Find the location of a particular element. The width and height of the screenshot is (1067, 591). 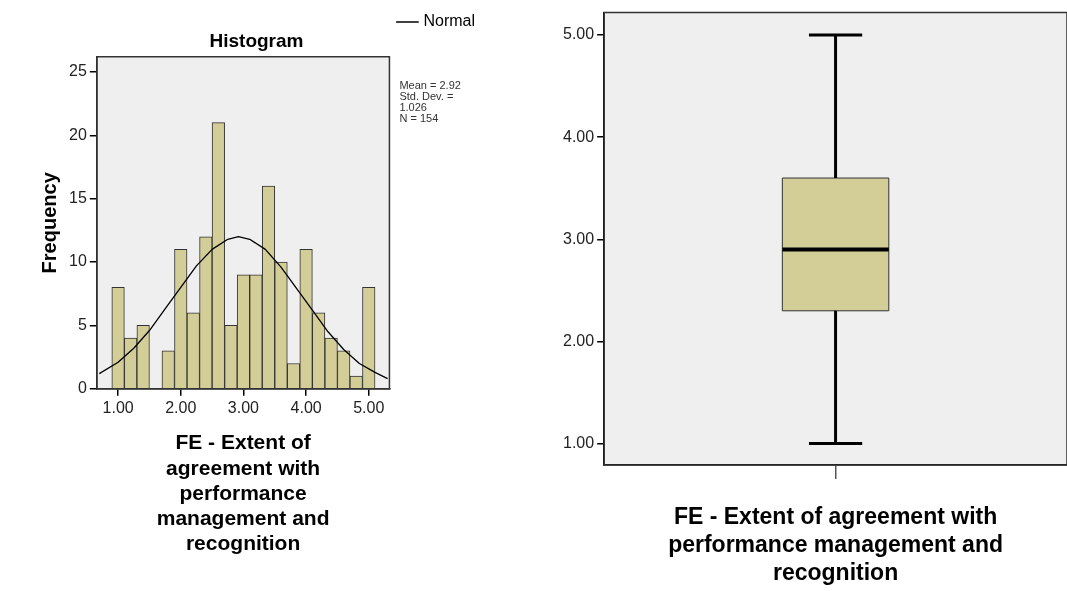

text: N = 154 is located at coordinates (419, 117).